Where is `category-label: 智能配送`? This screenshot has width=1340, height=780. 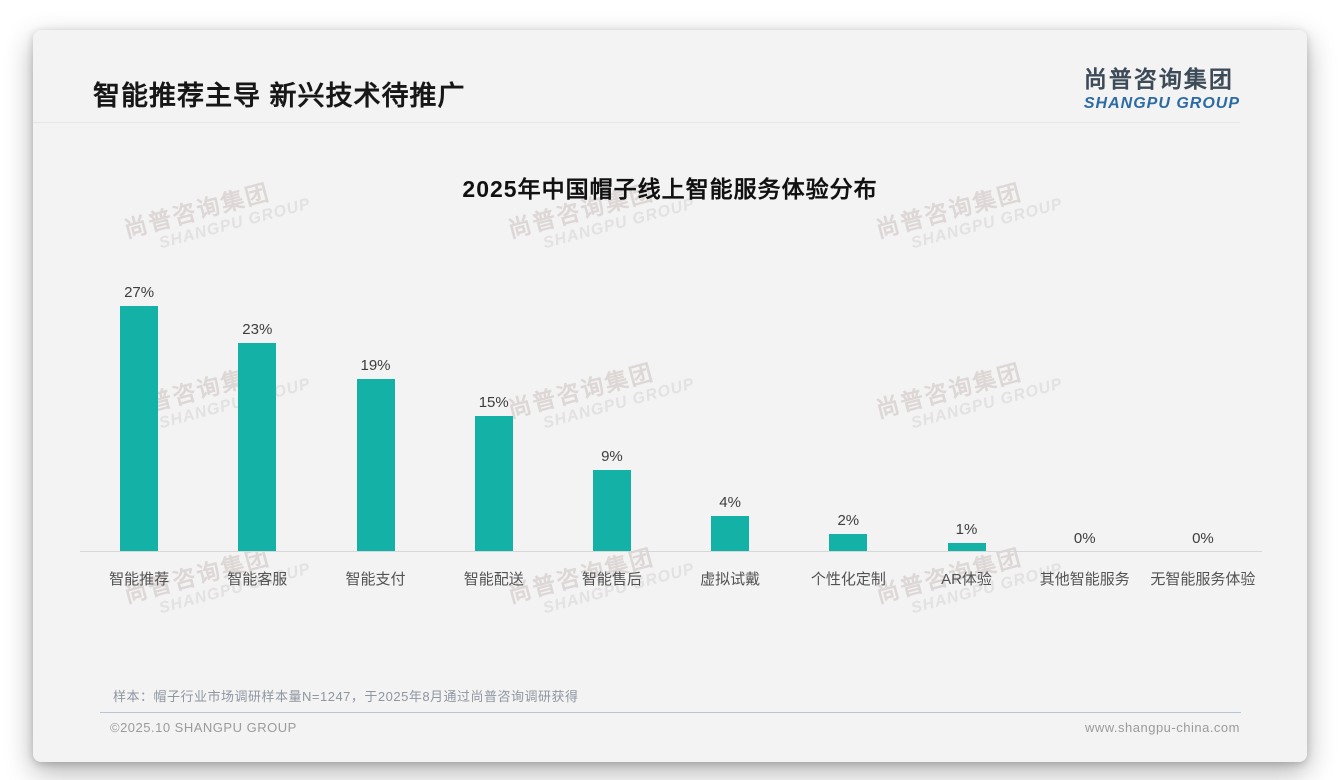
category-label: 智能配送 is located at coordinates (493, 579).